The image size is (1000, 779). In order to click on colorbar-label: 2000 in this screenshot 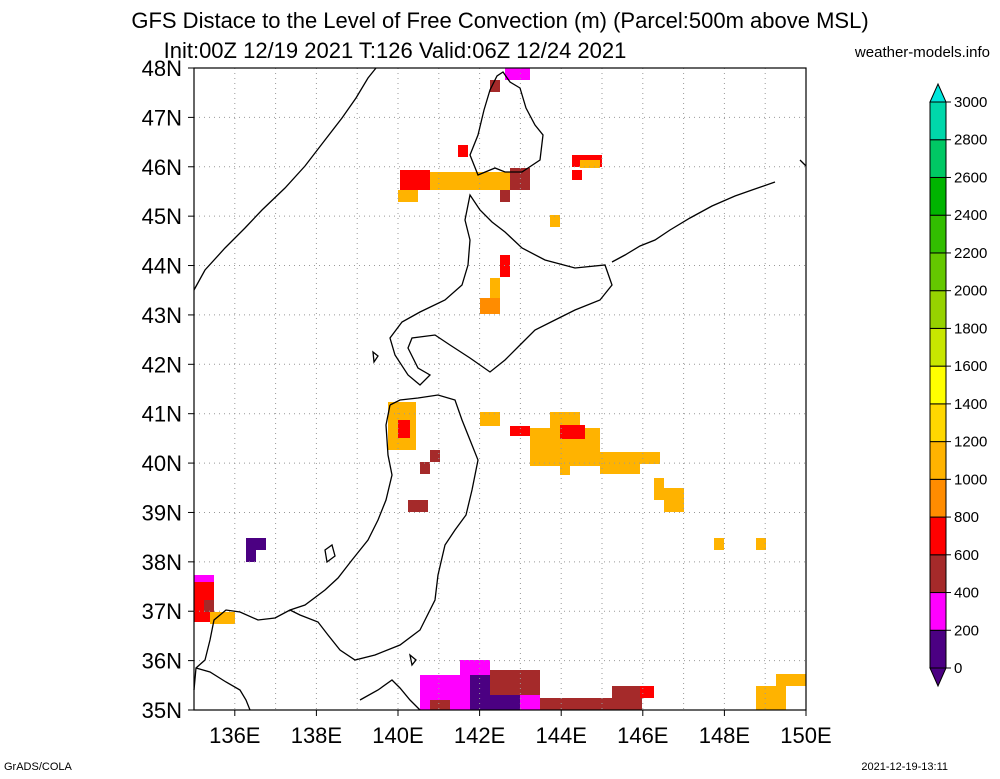, I will do `click(970, 291)`.